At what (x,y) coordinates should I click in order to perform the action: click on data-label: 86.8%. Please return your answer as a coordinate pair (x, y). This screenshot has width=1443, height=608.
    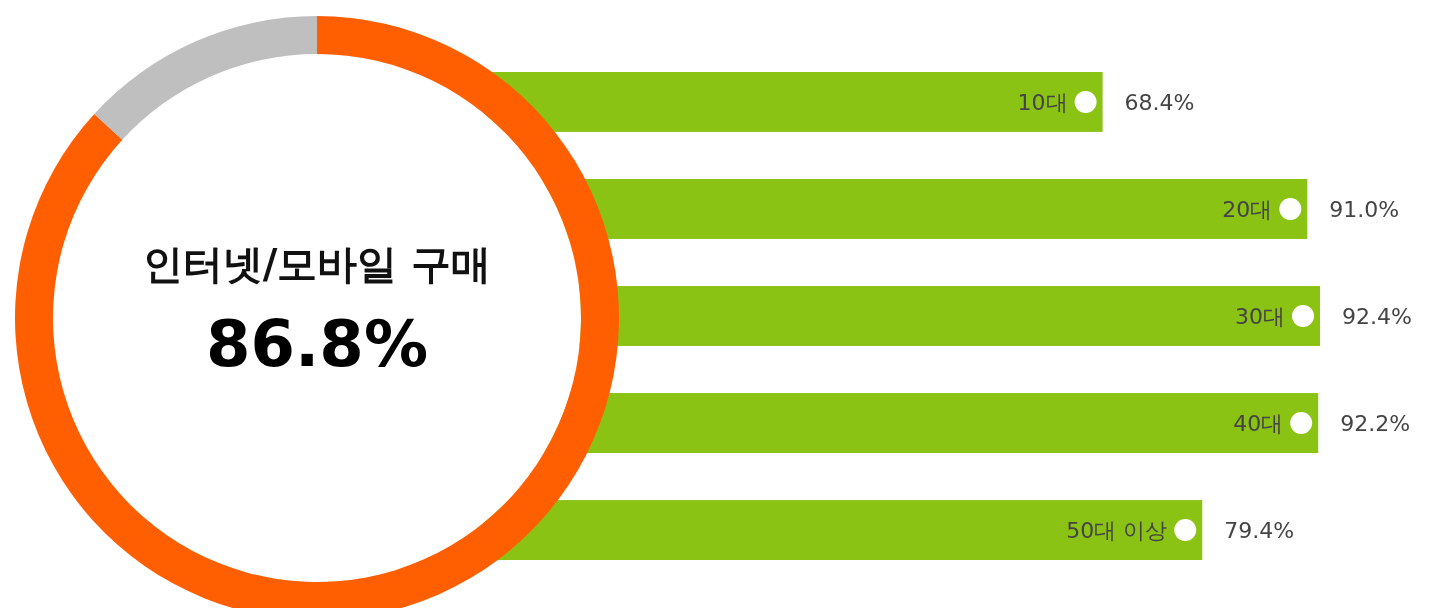
    Looking at the image, I should click on (317, 344).